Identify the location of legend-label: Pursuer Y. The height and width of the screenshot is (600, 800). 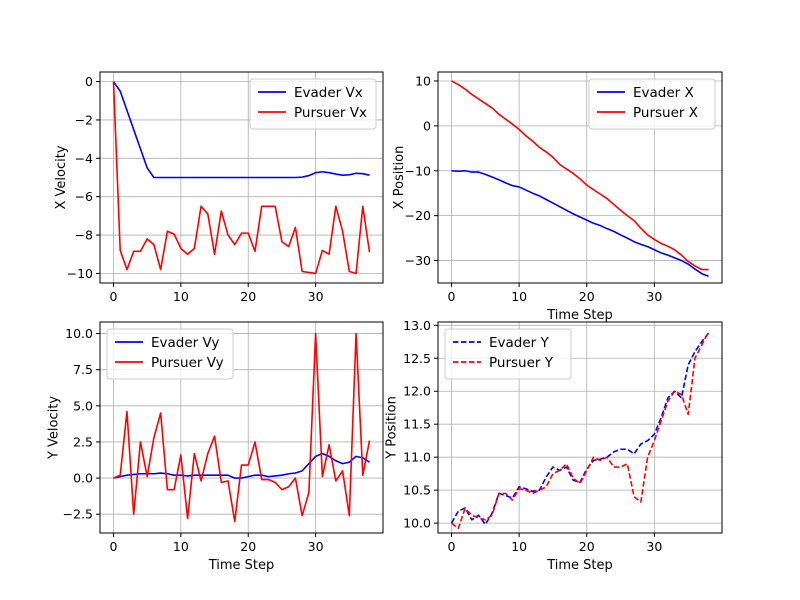
(521, 363).